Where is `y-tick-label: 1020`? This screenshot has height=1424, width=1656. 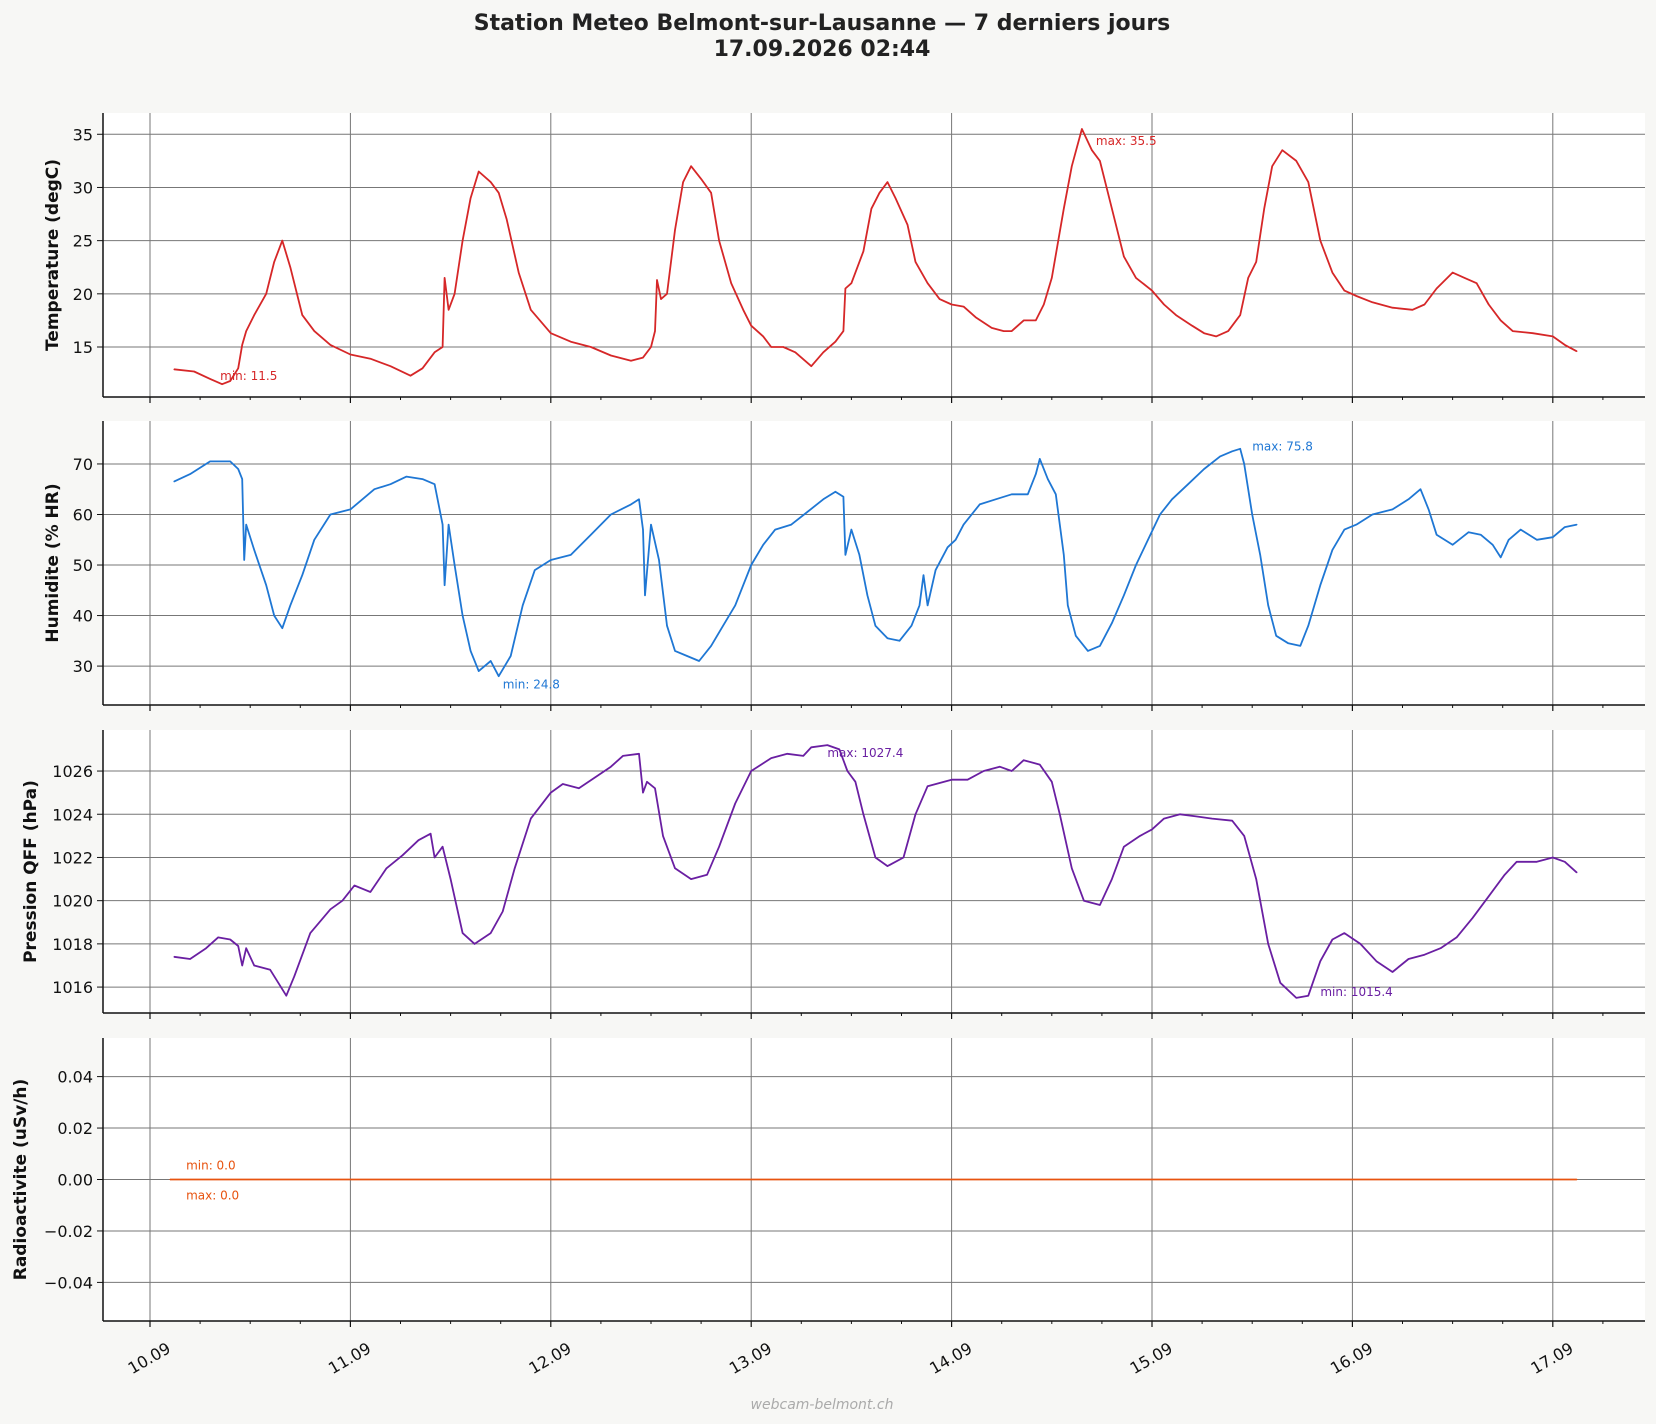 y-tick-label: 1020 is located at coordinates (72, 901).